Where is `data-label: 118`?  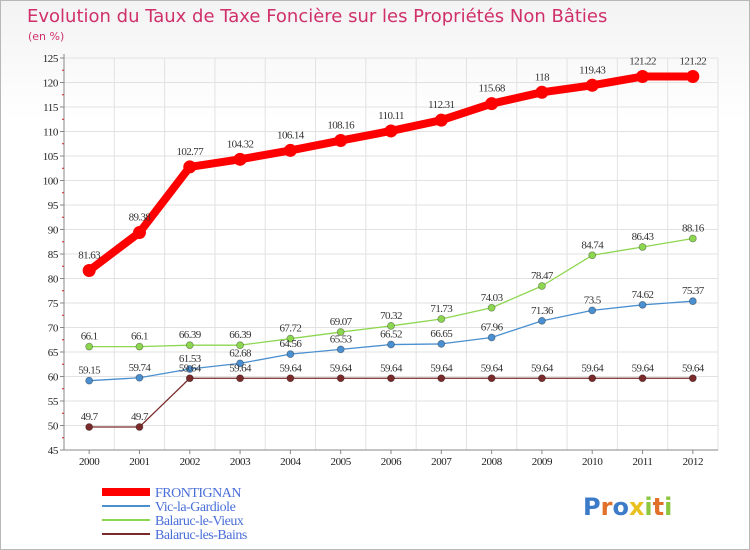
data-label: 118 is located at coordinates (542, 77).